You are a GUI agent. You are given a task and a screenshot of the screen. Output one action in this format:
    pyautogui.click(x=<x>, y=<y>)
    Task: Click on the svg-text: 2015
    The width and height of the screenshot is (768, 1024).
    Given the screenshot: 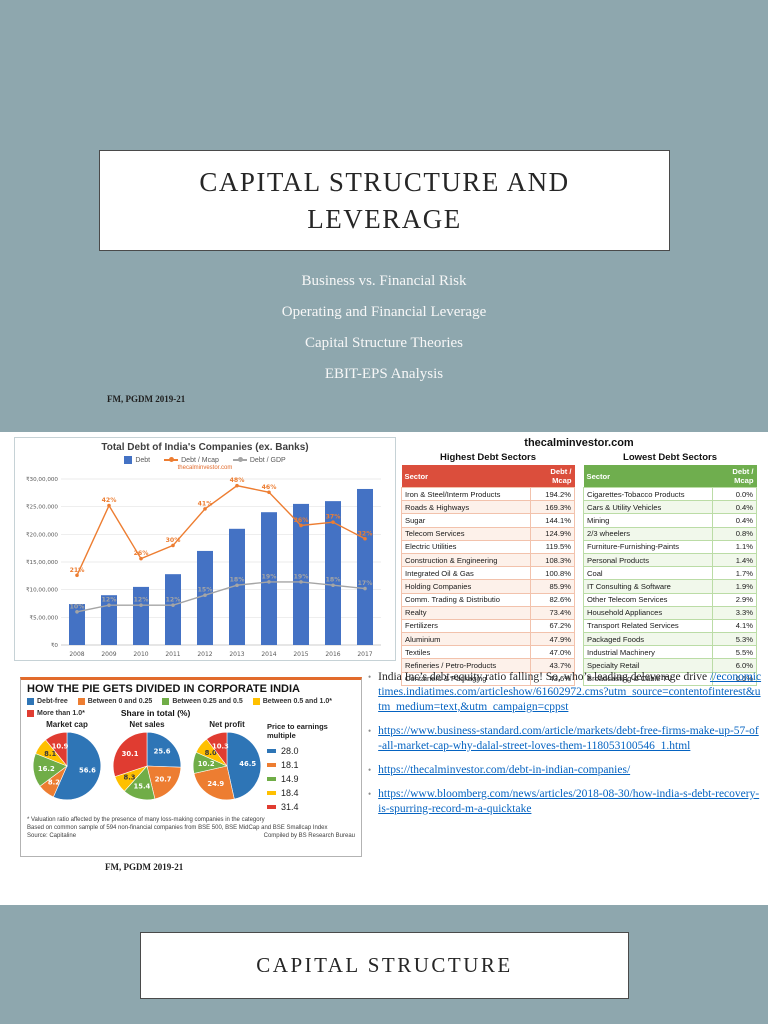 What is the action you would take?
    pyautogui.click(x=300, y=654)
    